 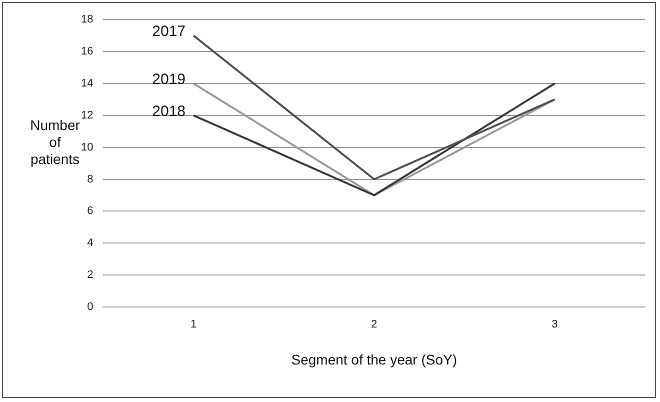 I want to click on y-tick-label: 12, so click(x=87, y=115).